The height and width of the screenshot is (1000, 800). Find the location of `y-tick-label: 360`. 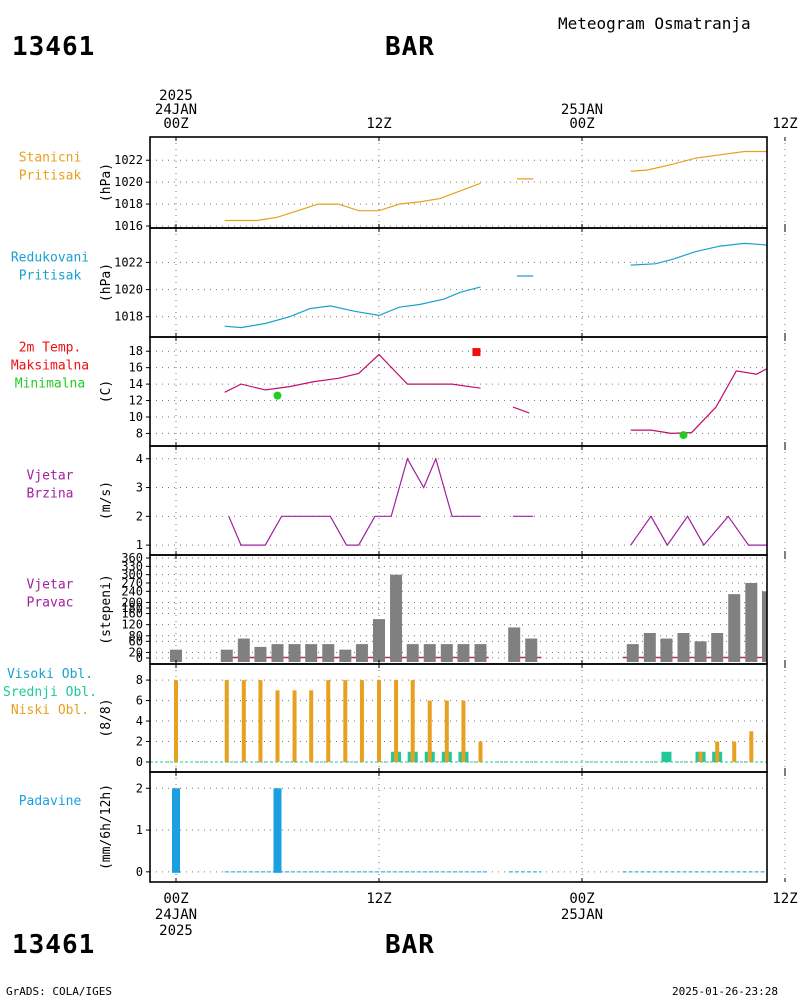

y-tick-label: 360 is located at coordinates (132, 558).